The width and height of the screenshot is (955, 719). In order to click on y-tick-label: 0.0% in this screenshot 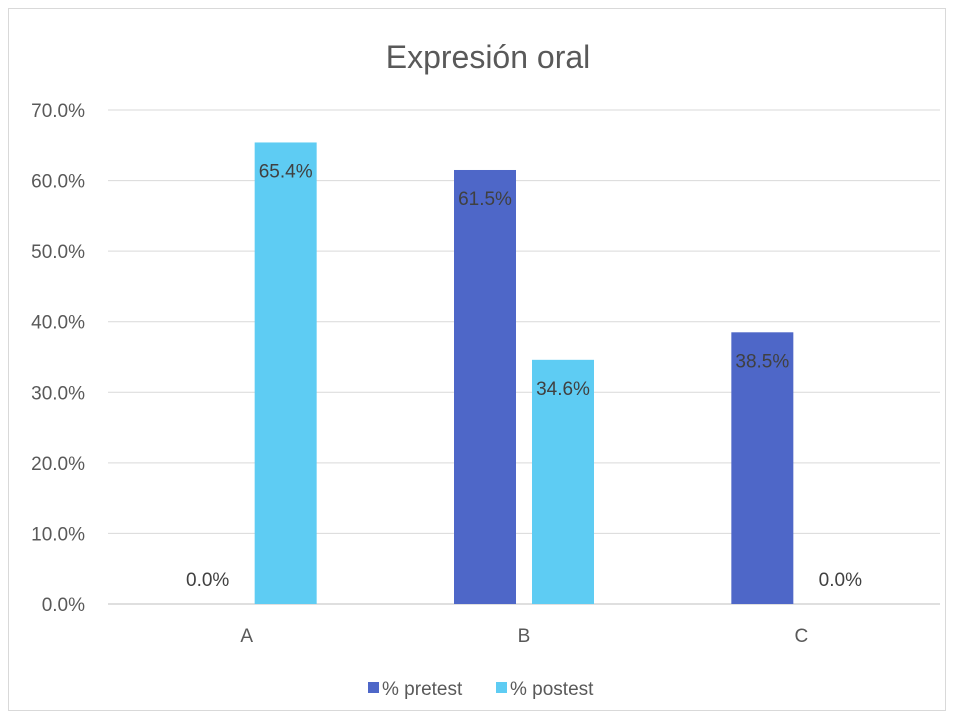, I will do `click(63, 605)`.